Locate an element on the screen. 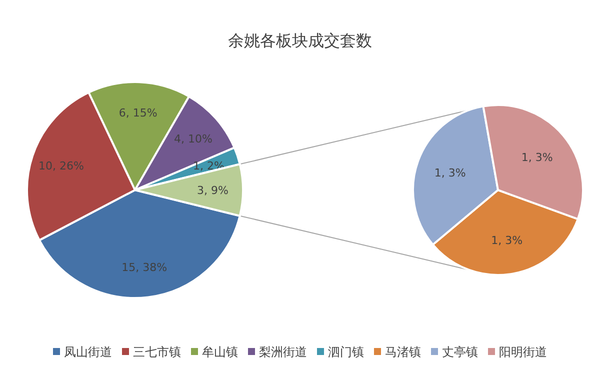 This screenshot has width=600, height=377. data-label: 6, 15% is located at coordinates (138, 113).